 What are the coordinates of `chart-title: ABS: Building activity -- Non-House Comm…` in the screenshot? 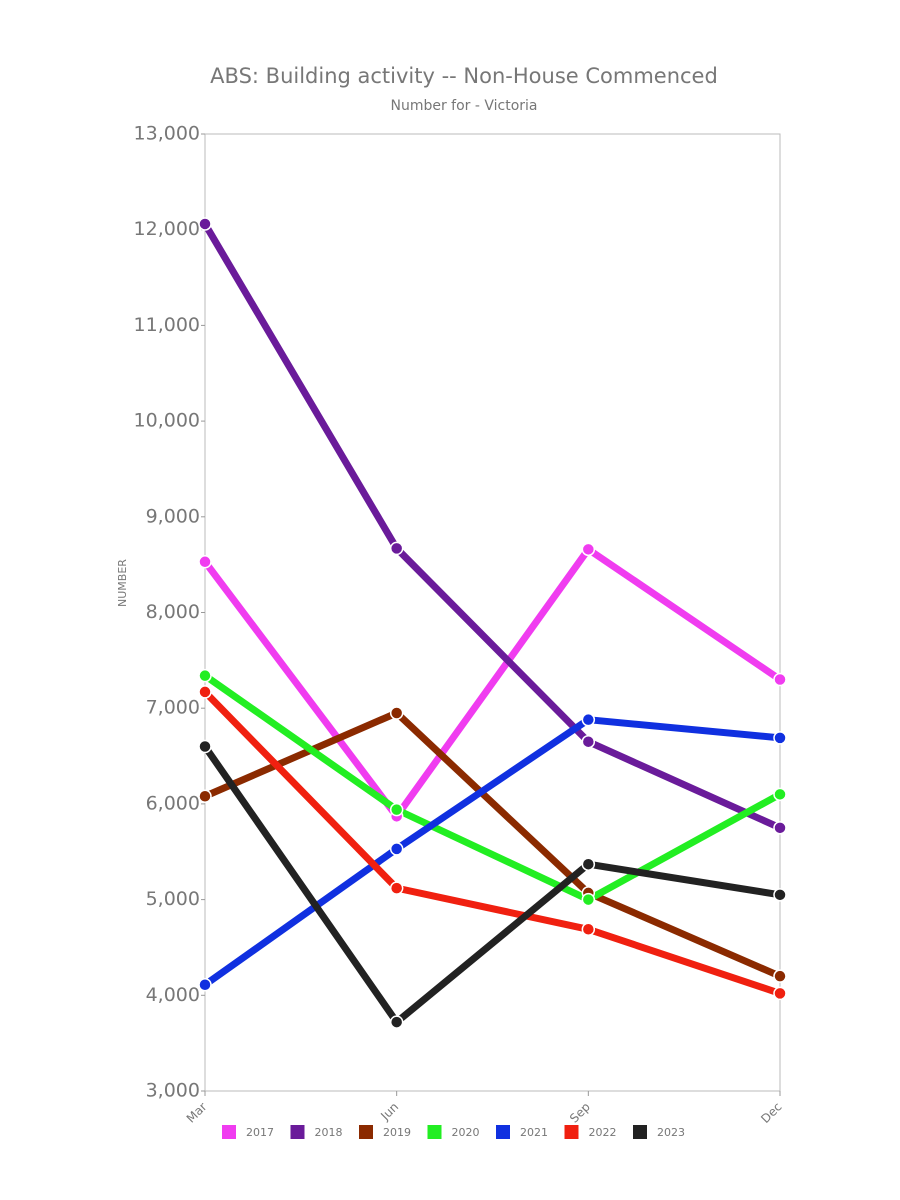 It's located at (464, 76).